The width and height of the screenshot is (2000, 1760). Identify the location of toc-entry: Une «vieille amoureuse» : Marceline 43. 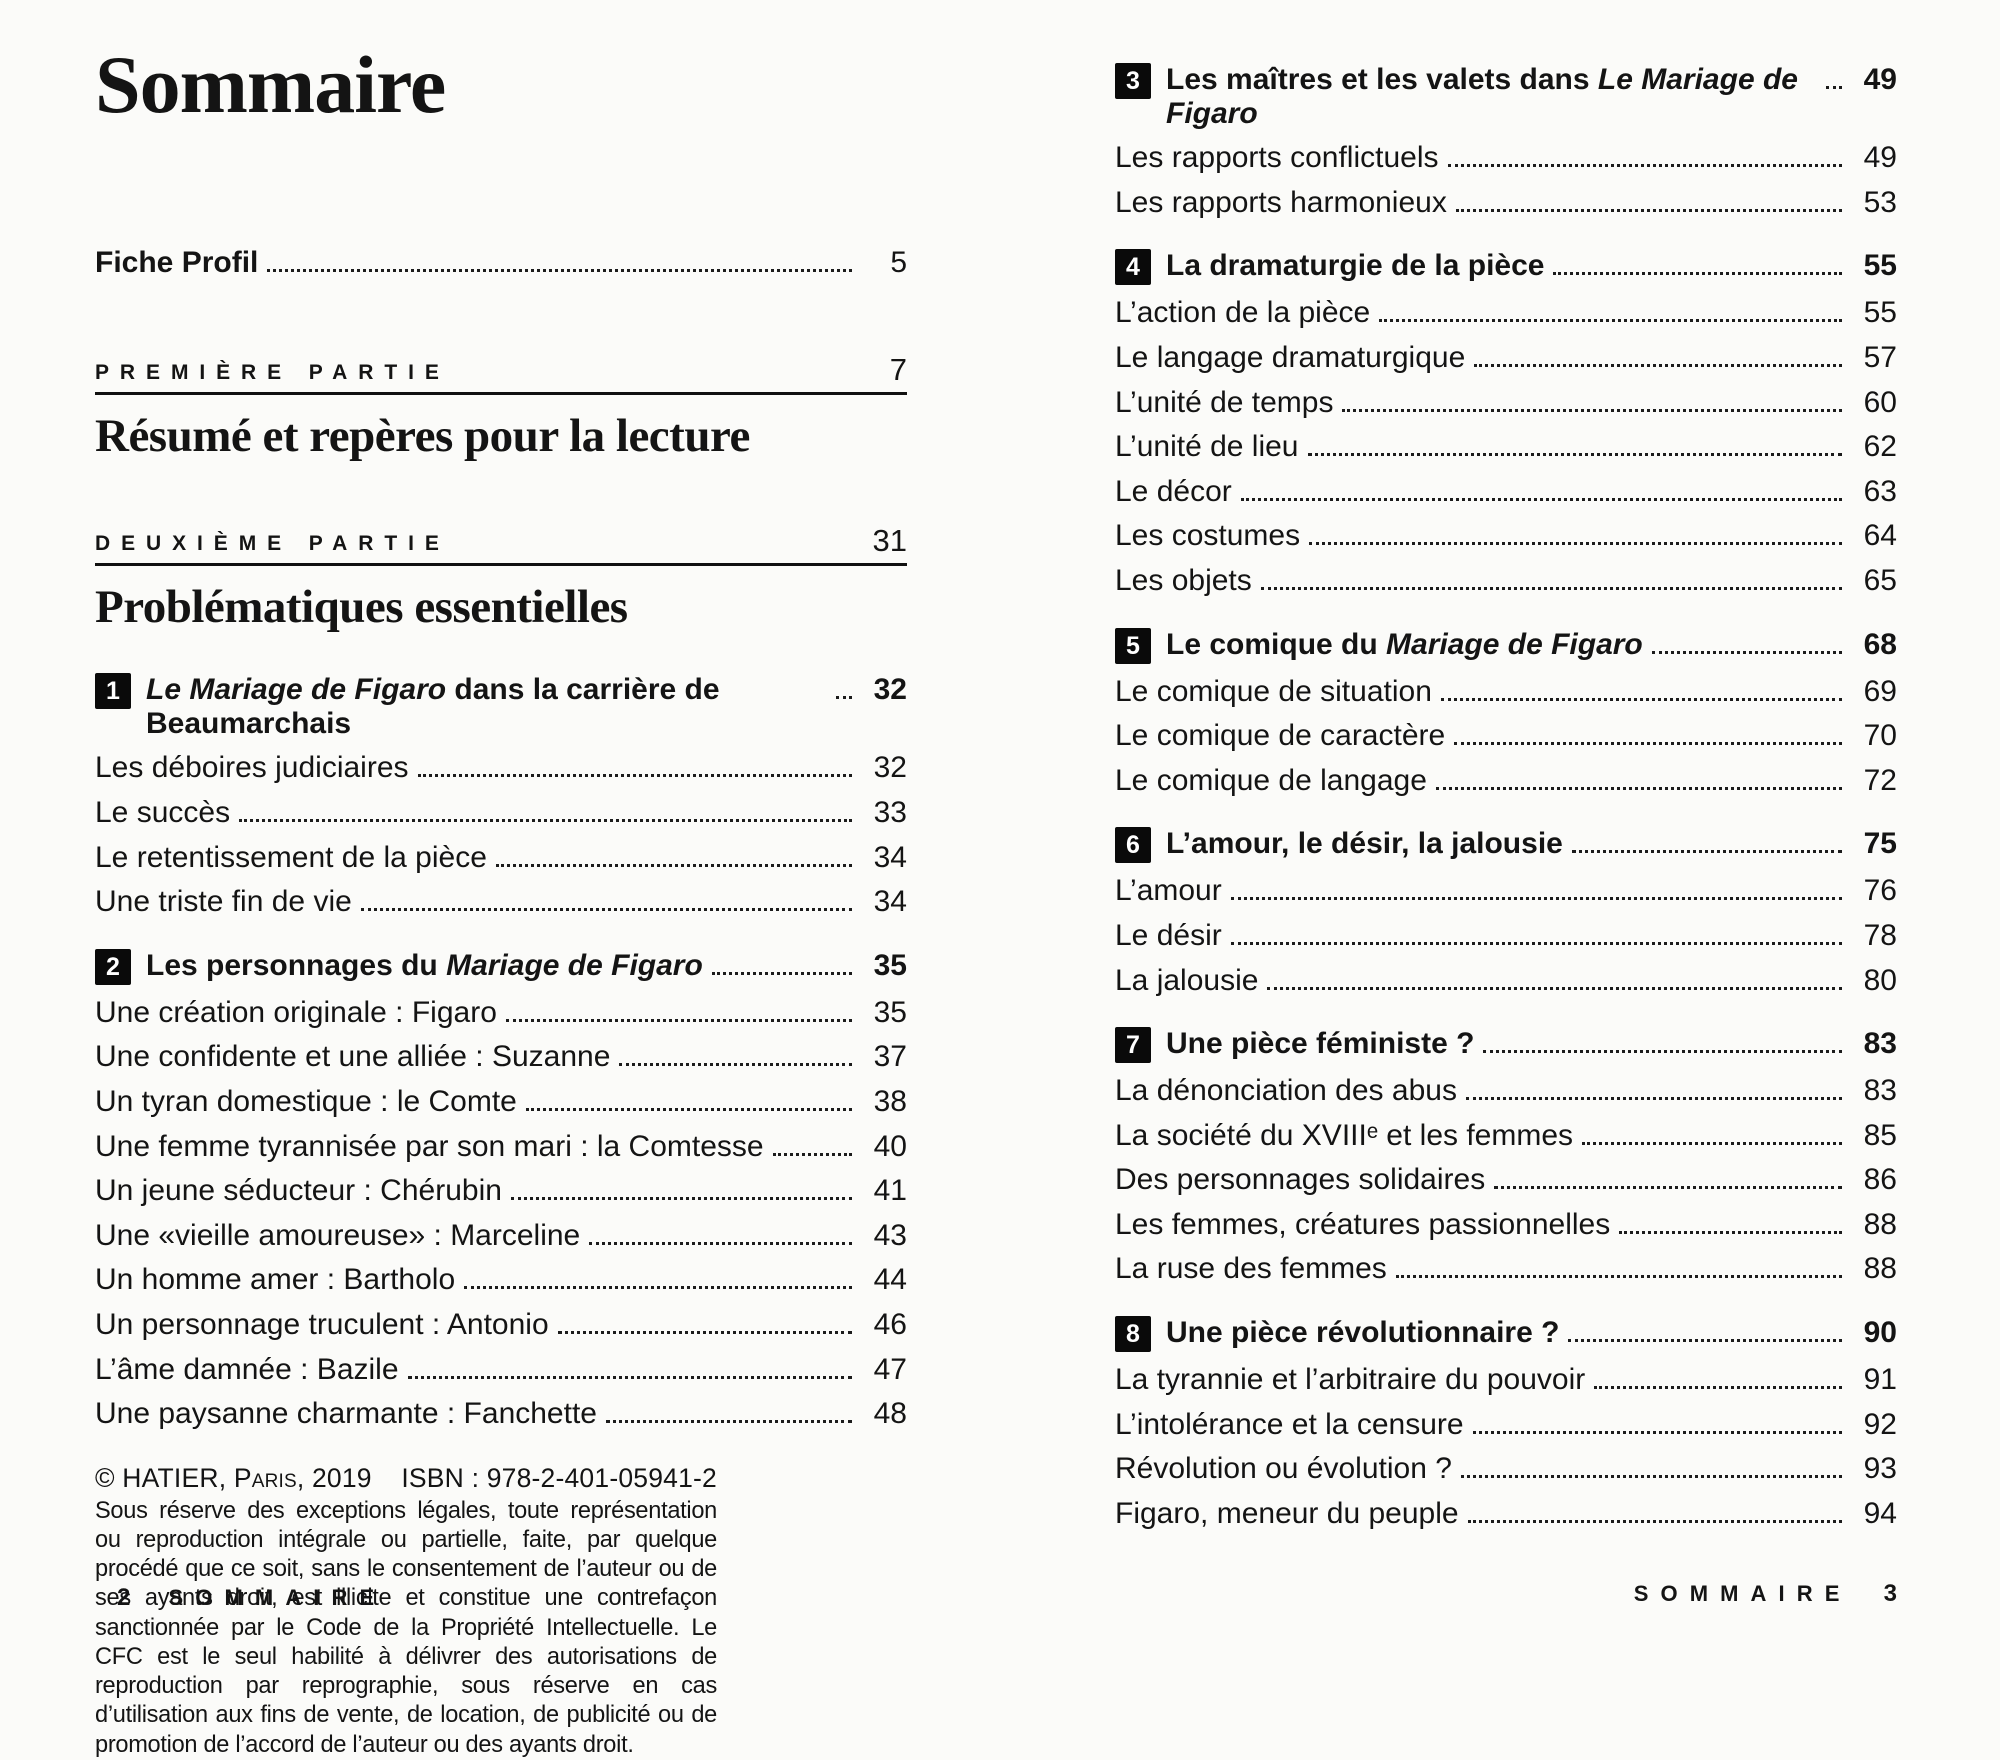
(501, 1236).